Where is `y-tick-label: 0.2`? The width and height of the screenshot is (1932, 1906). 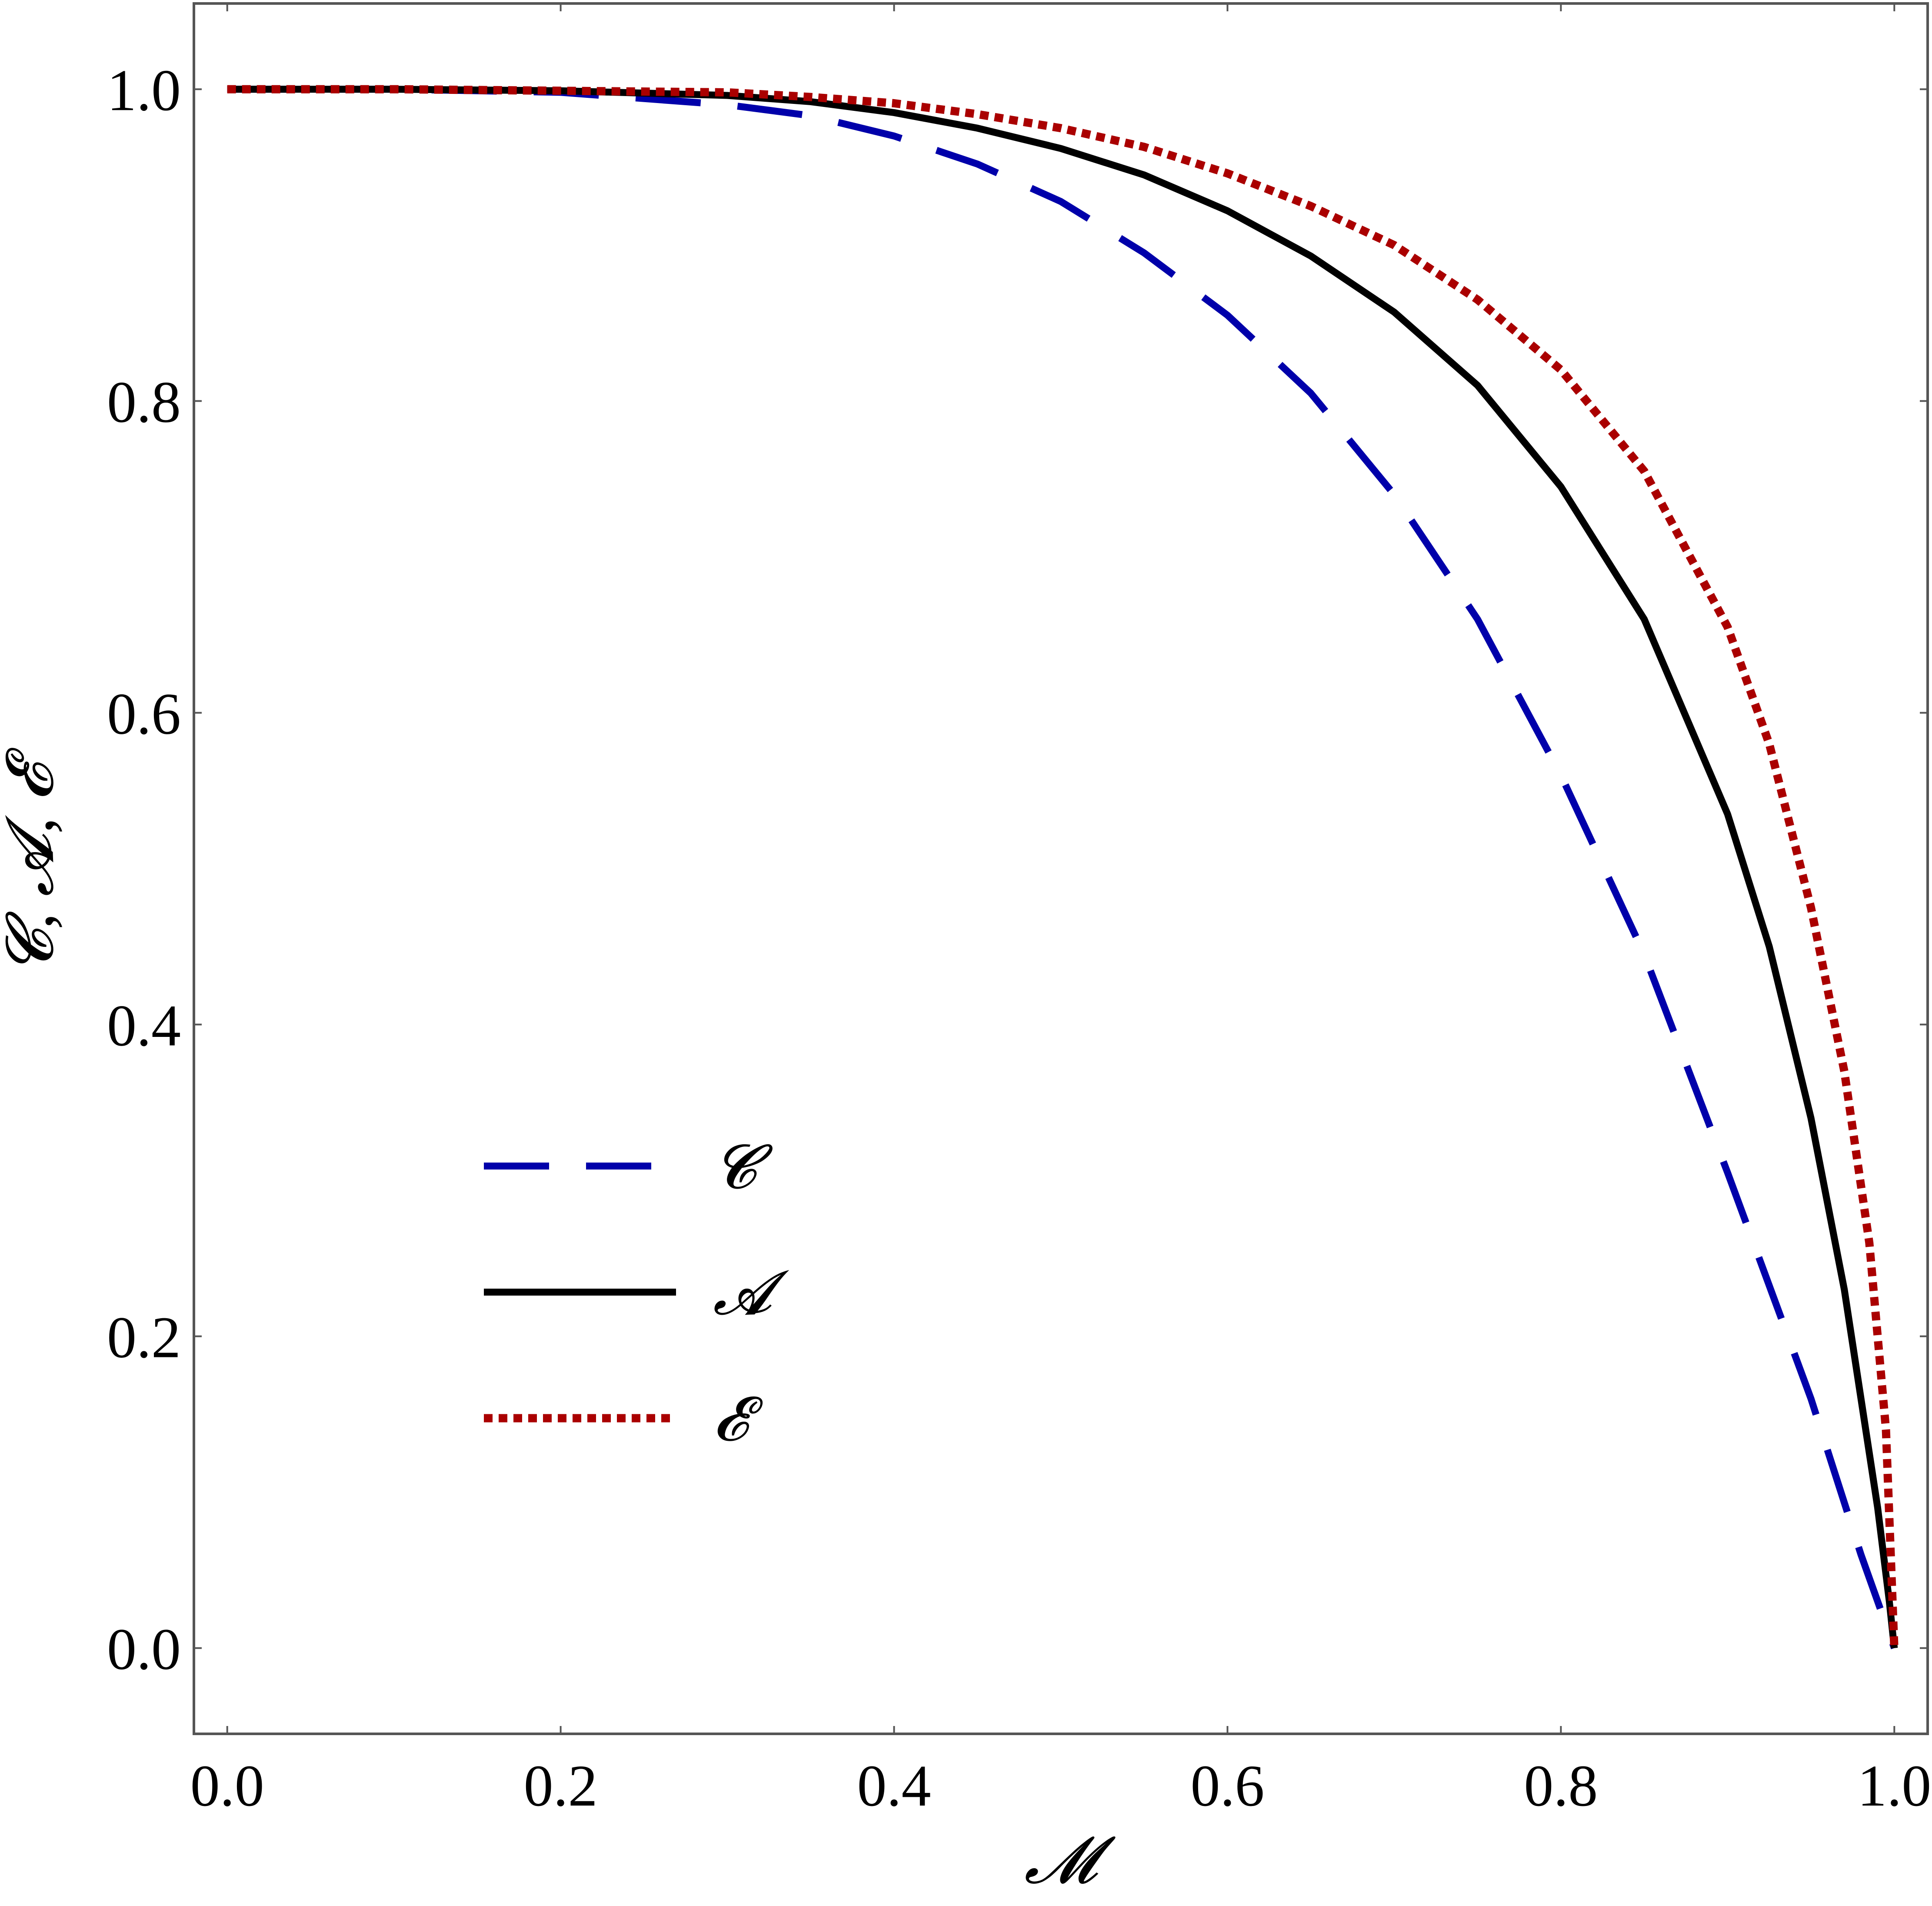
y-tick-label: 0.2 is located at coordinates (144, 1337).